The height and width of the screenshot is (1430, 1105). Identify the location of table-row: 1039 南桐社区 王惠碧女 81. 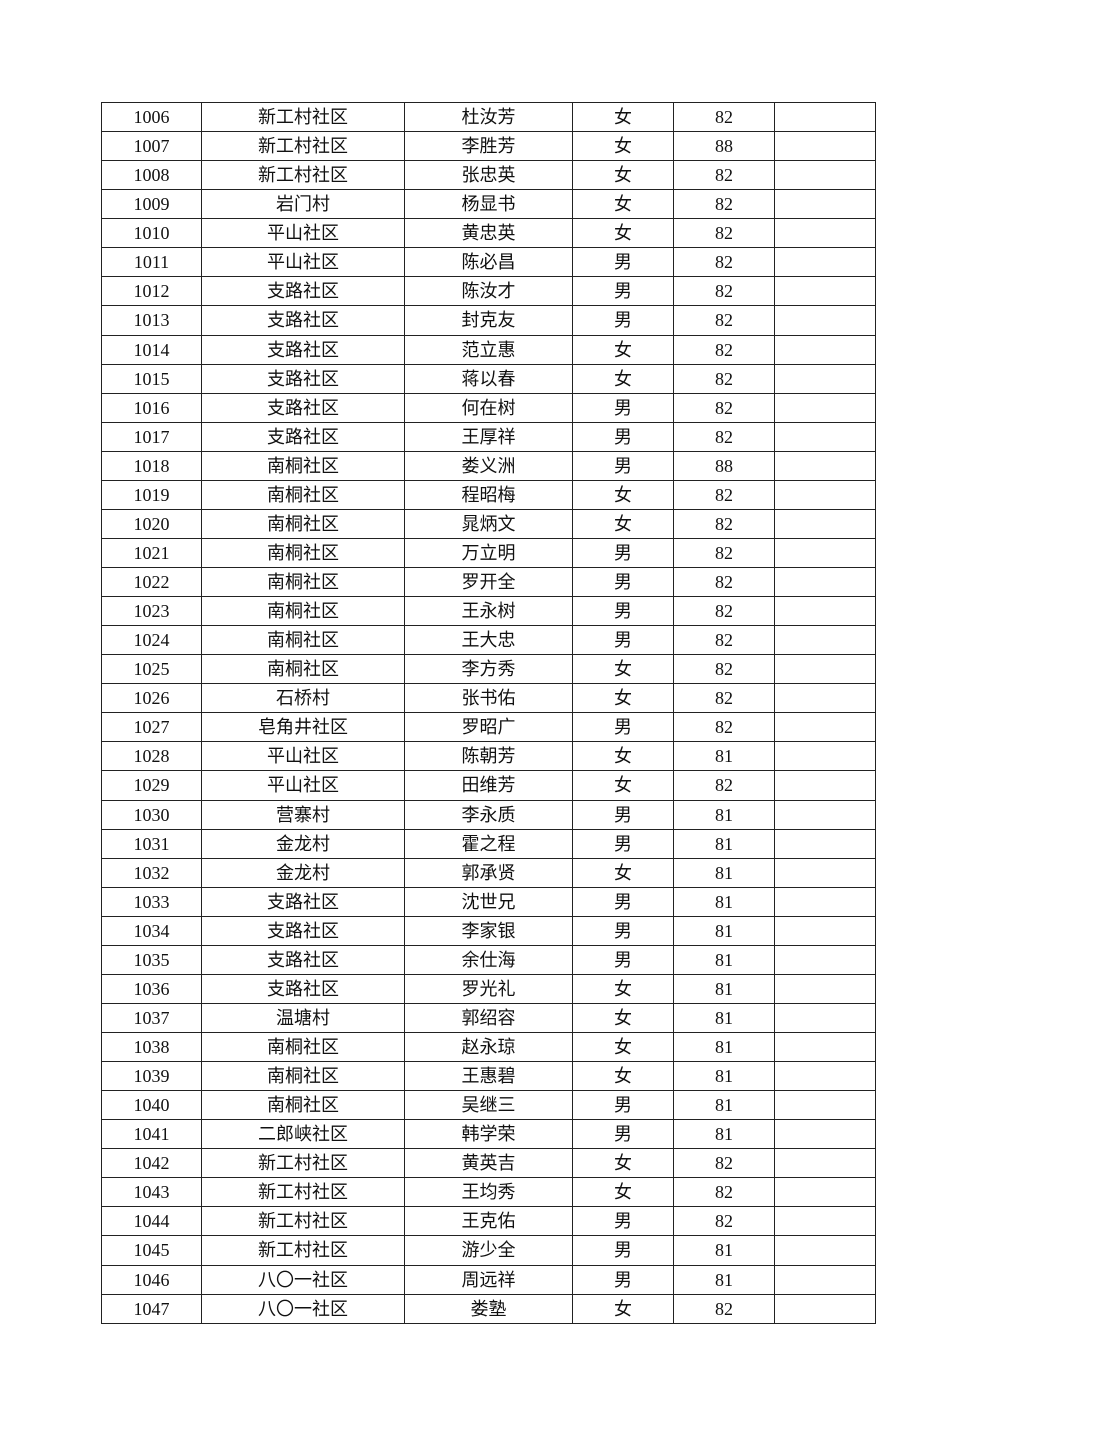
(488, 1076).